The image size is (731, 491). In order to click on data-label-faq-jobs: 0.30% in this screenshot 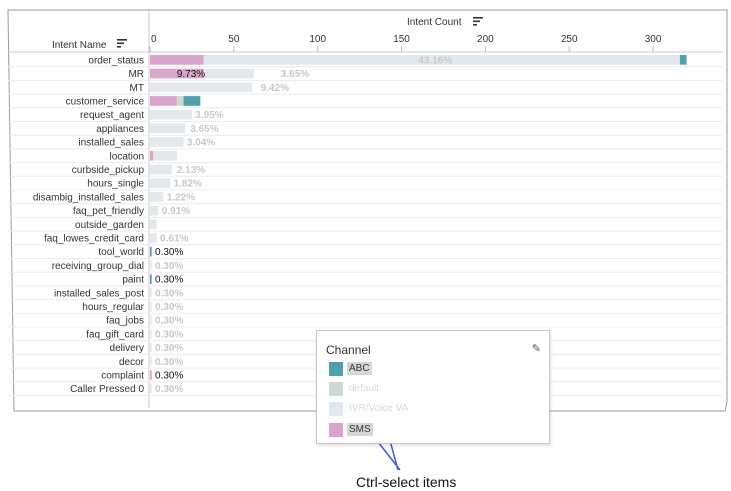, I will do `click(169, 321)`.